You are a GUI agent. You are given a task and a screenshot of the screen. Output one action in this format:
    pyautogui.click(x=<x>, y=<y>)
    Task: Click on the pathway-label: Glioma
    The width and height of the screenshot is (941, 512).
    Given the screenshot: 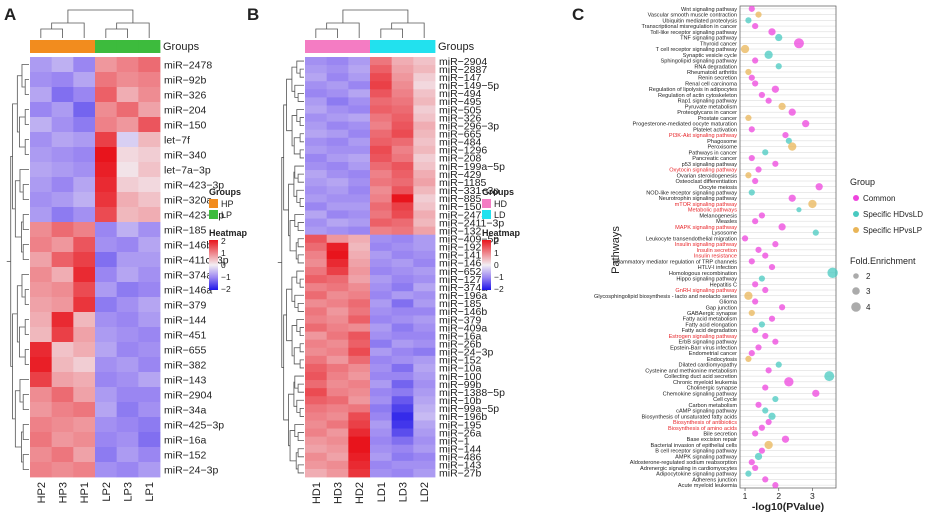 What is the action you would take?
    pyautogui.click(x=728, y=303)
    